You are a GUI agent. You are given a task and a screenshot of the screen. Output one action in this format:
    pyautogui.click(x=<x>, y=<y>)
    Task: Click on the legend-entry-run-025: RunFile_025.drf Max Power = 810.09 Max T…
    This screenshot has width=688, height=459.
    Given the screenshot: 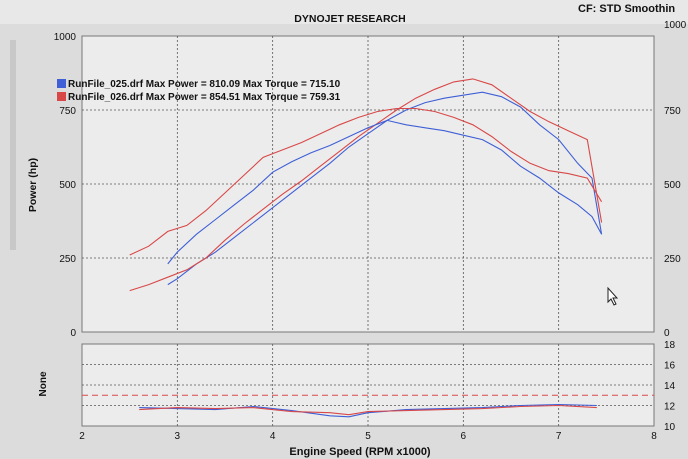 What is the action you would take?
    pyautogui.click(x=204, y=84)
    